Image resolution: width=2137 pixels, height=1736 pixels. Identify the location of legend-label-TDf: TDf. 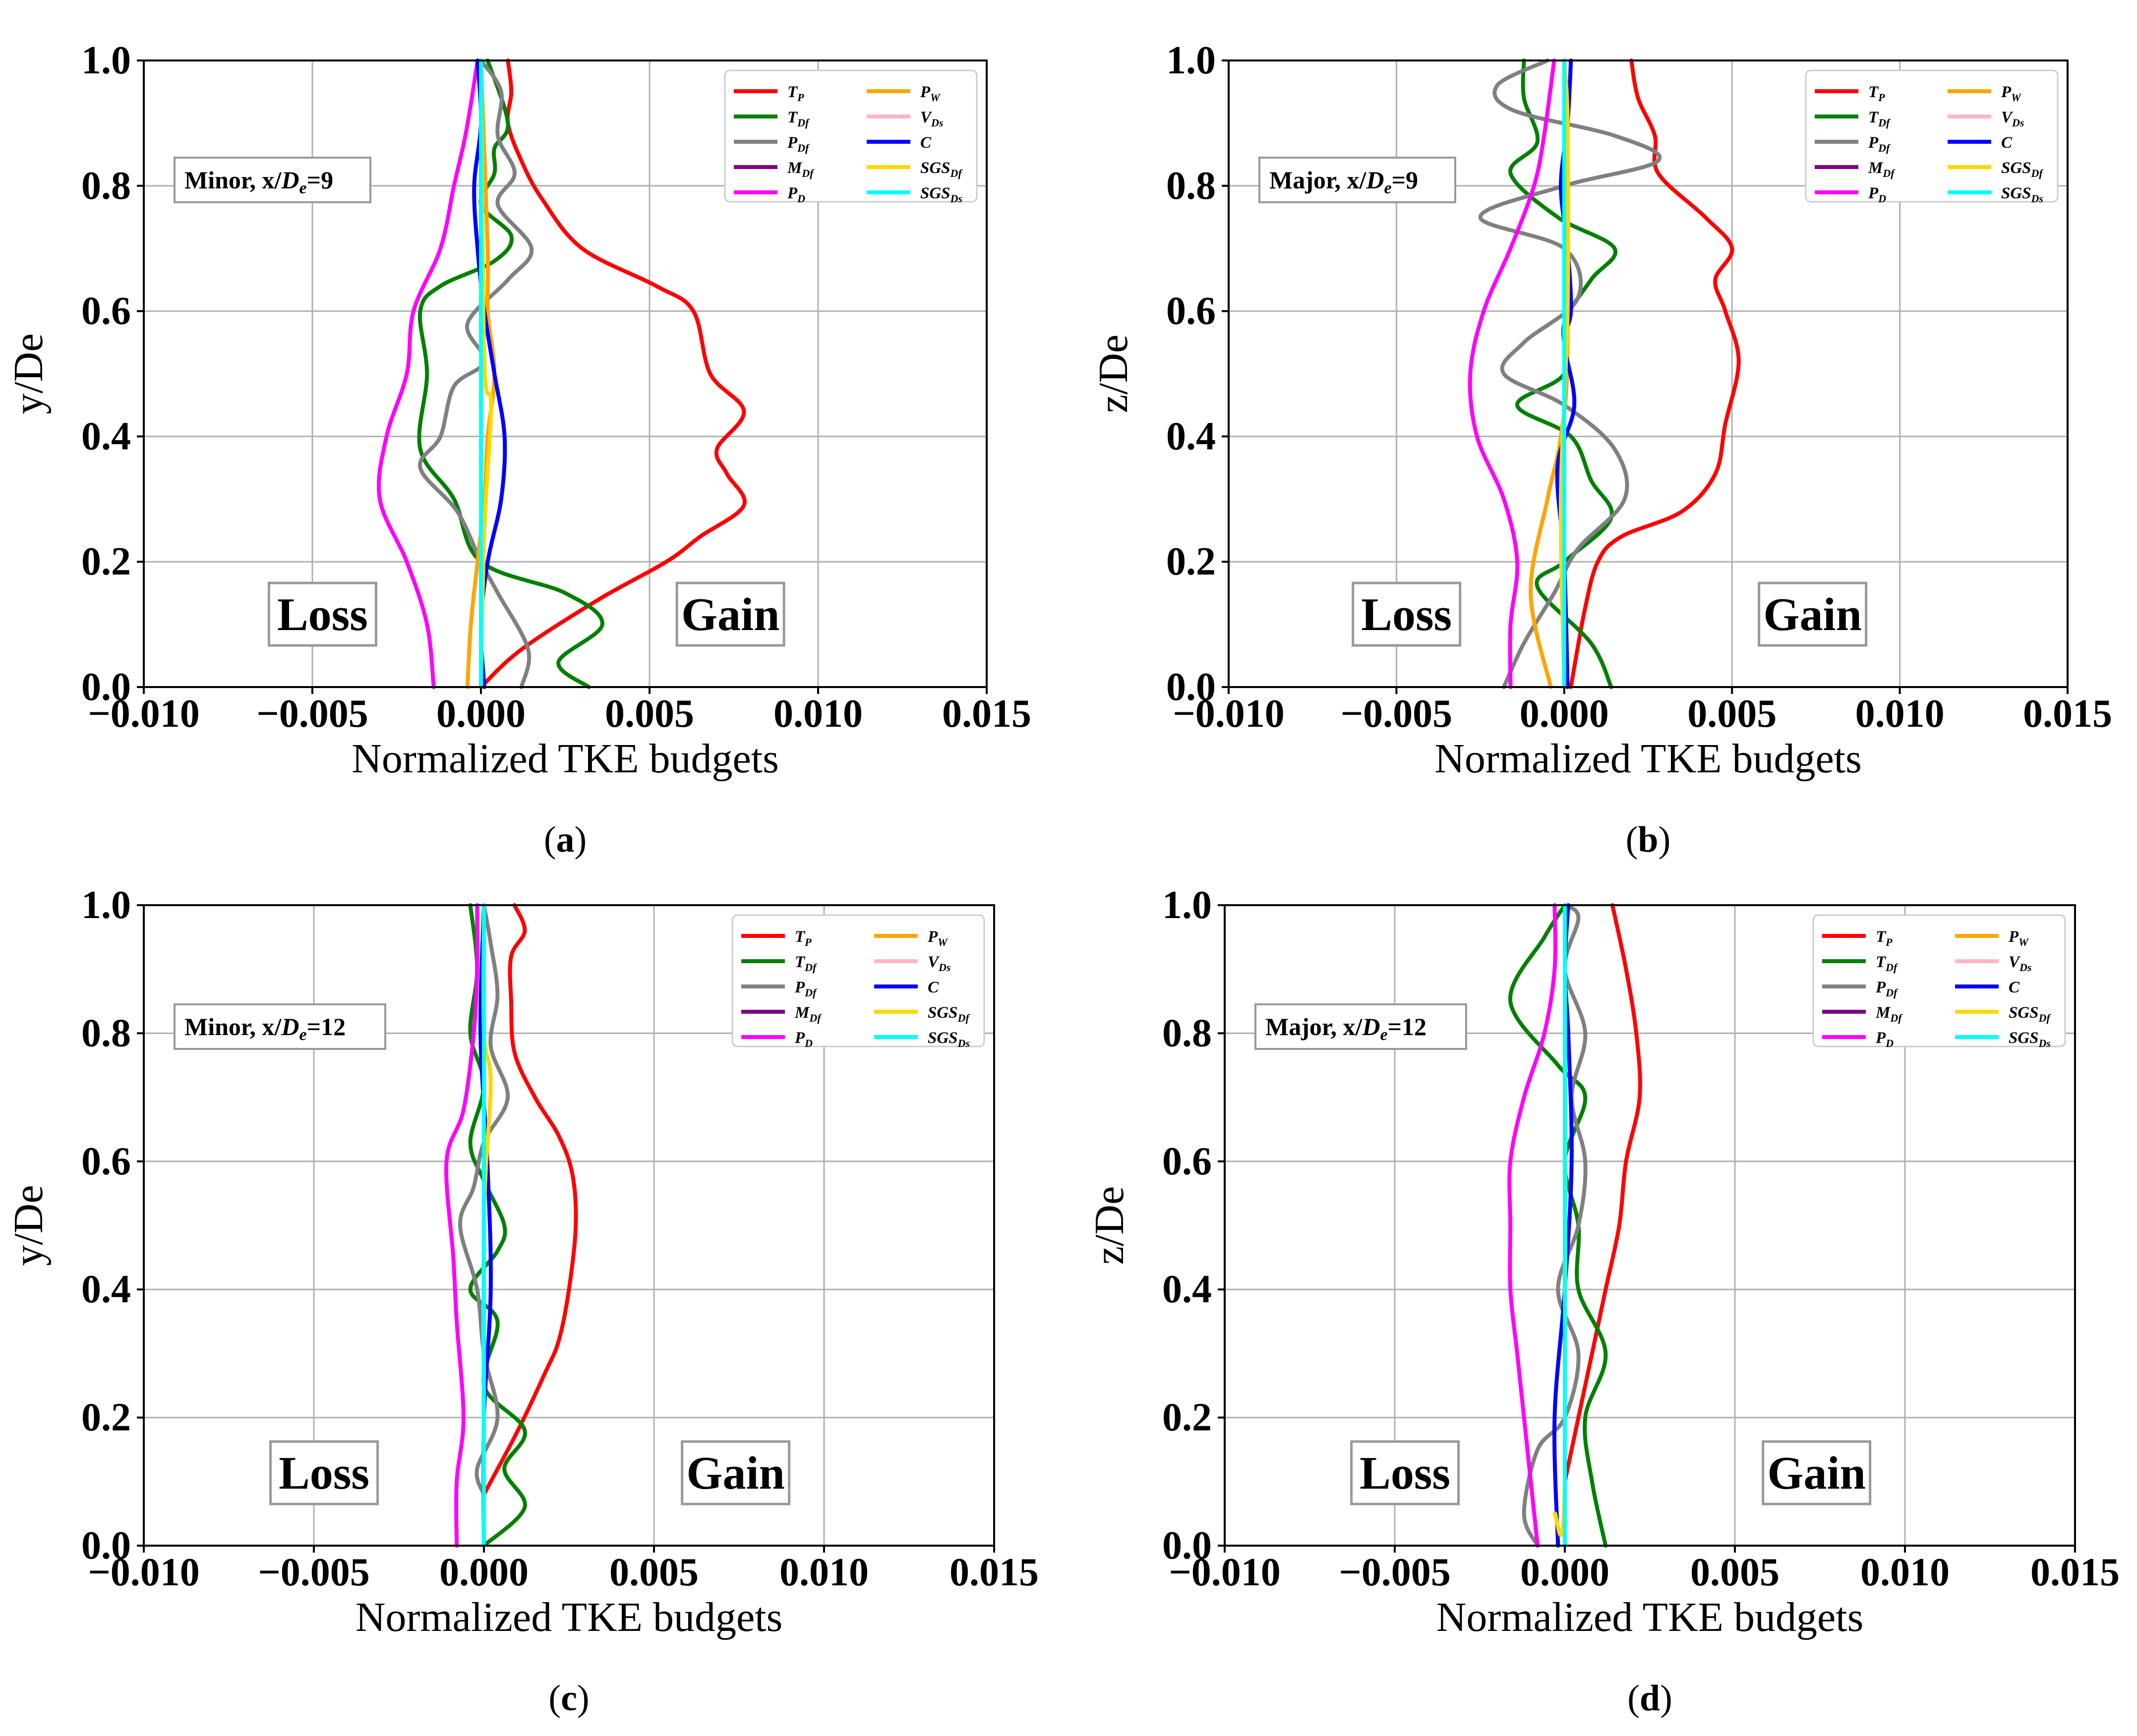
(1888, 963).